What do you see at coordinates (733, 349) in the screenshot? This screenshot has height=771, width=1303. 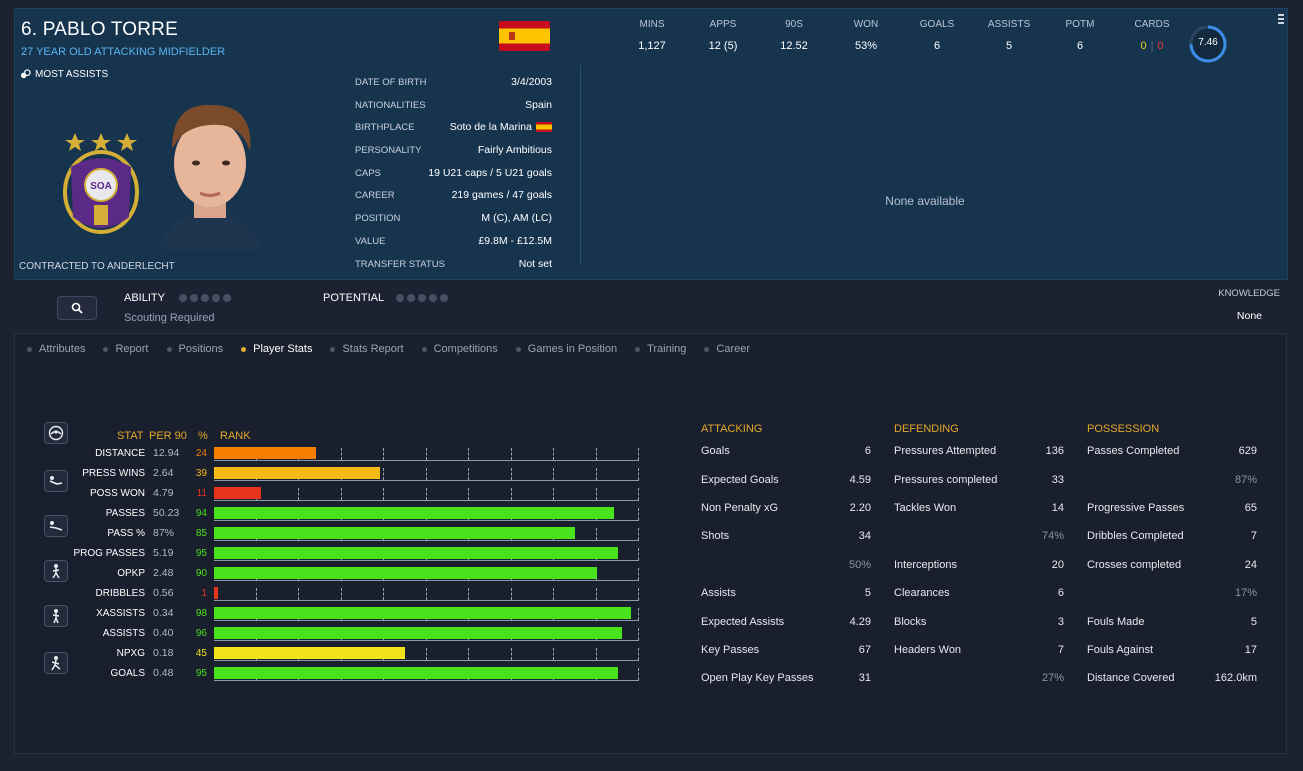 I see `tab-label: Career` at bounding box center [733, 349].